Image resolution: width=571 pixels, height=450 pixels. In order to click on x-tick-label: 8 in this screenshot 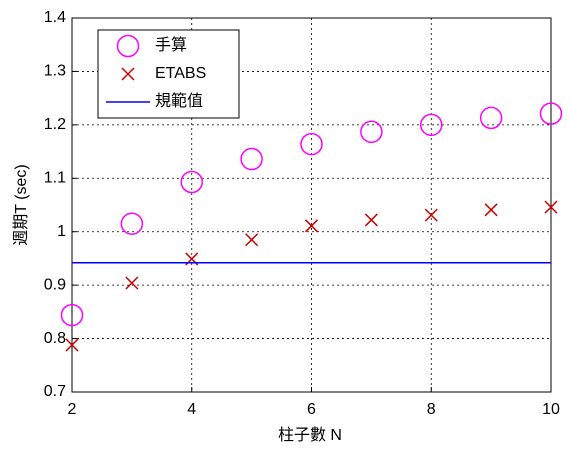, I will do `click(431, 409)`.